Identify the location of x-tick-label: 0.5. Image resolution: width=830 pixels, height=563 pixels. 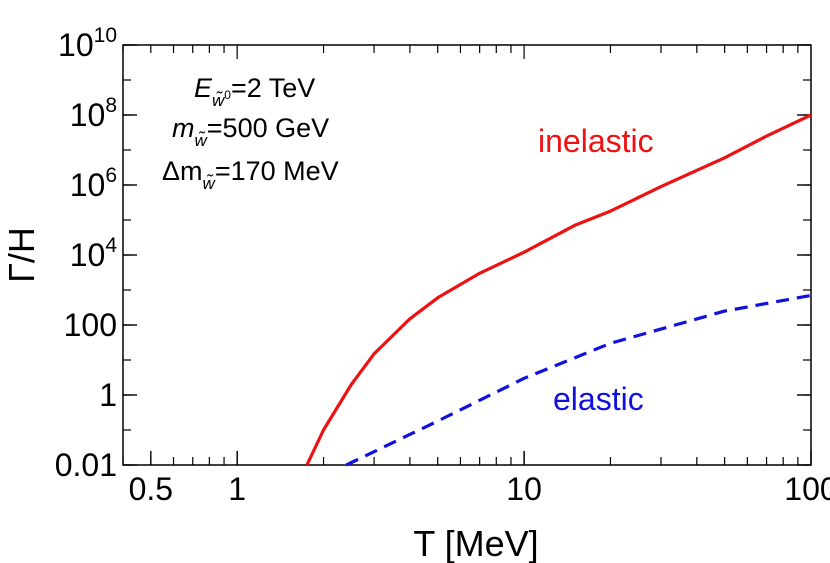
(151, 489).